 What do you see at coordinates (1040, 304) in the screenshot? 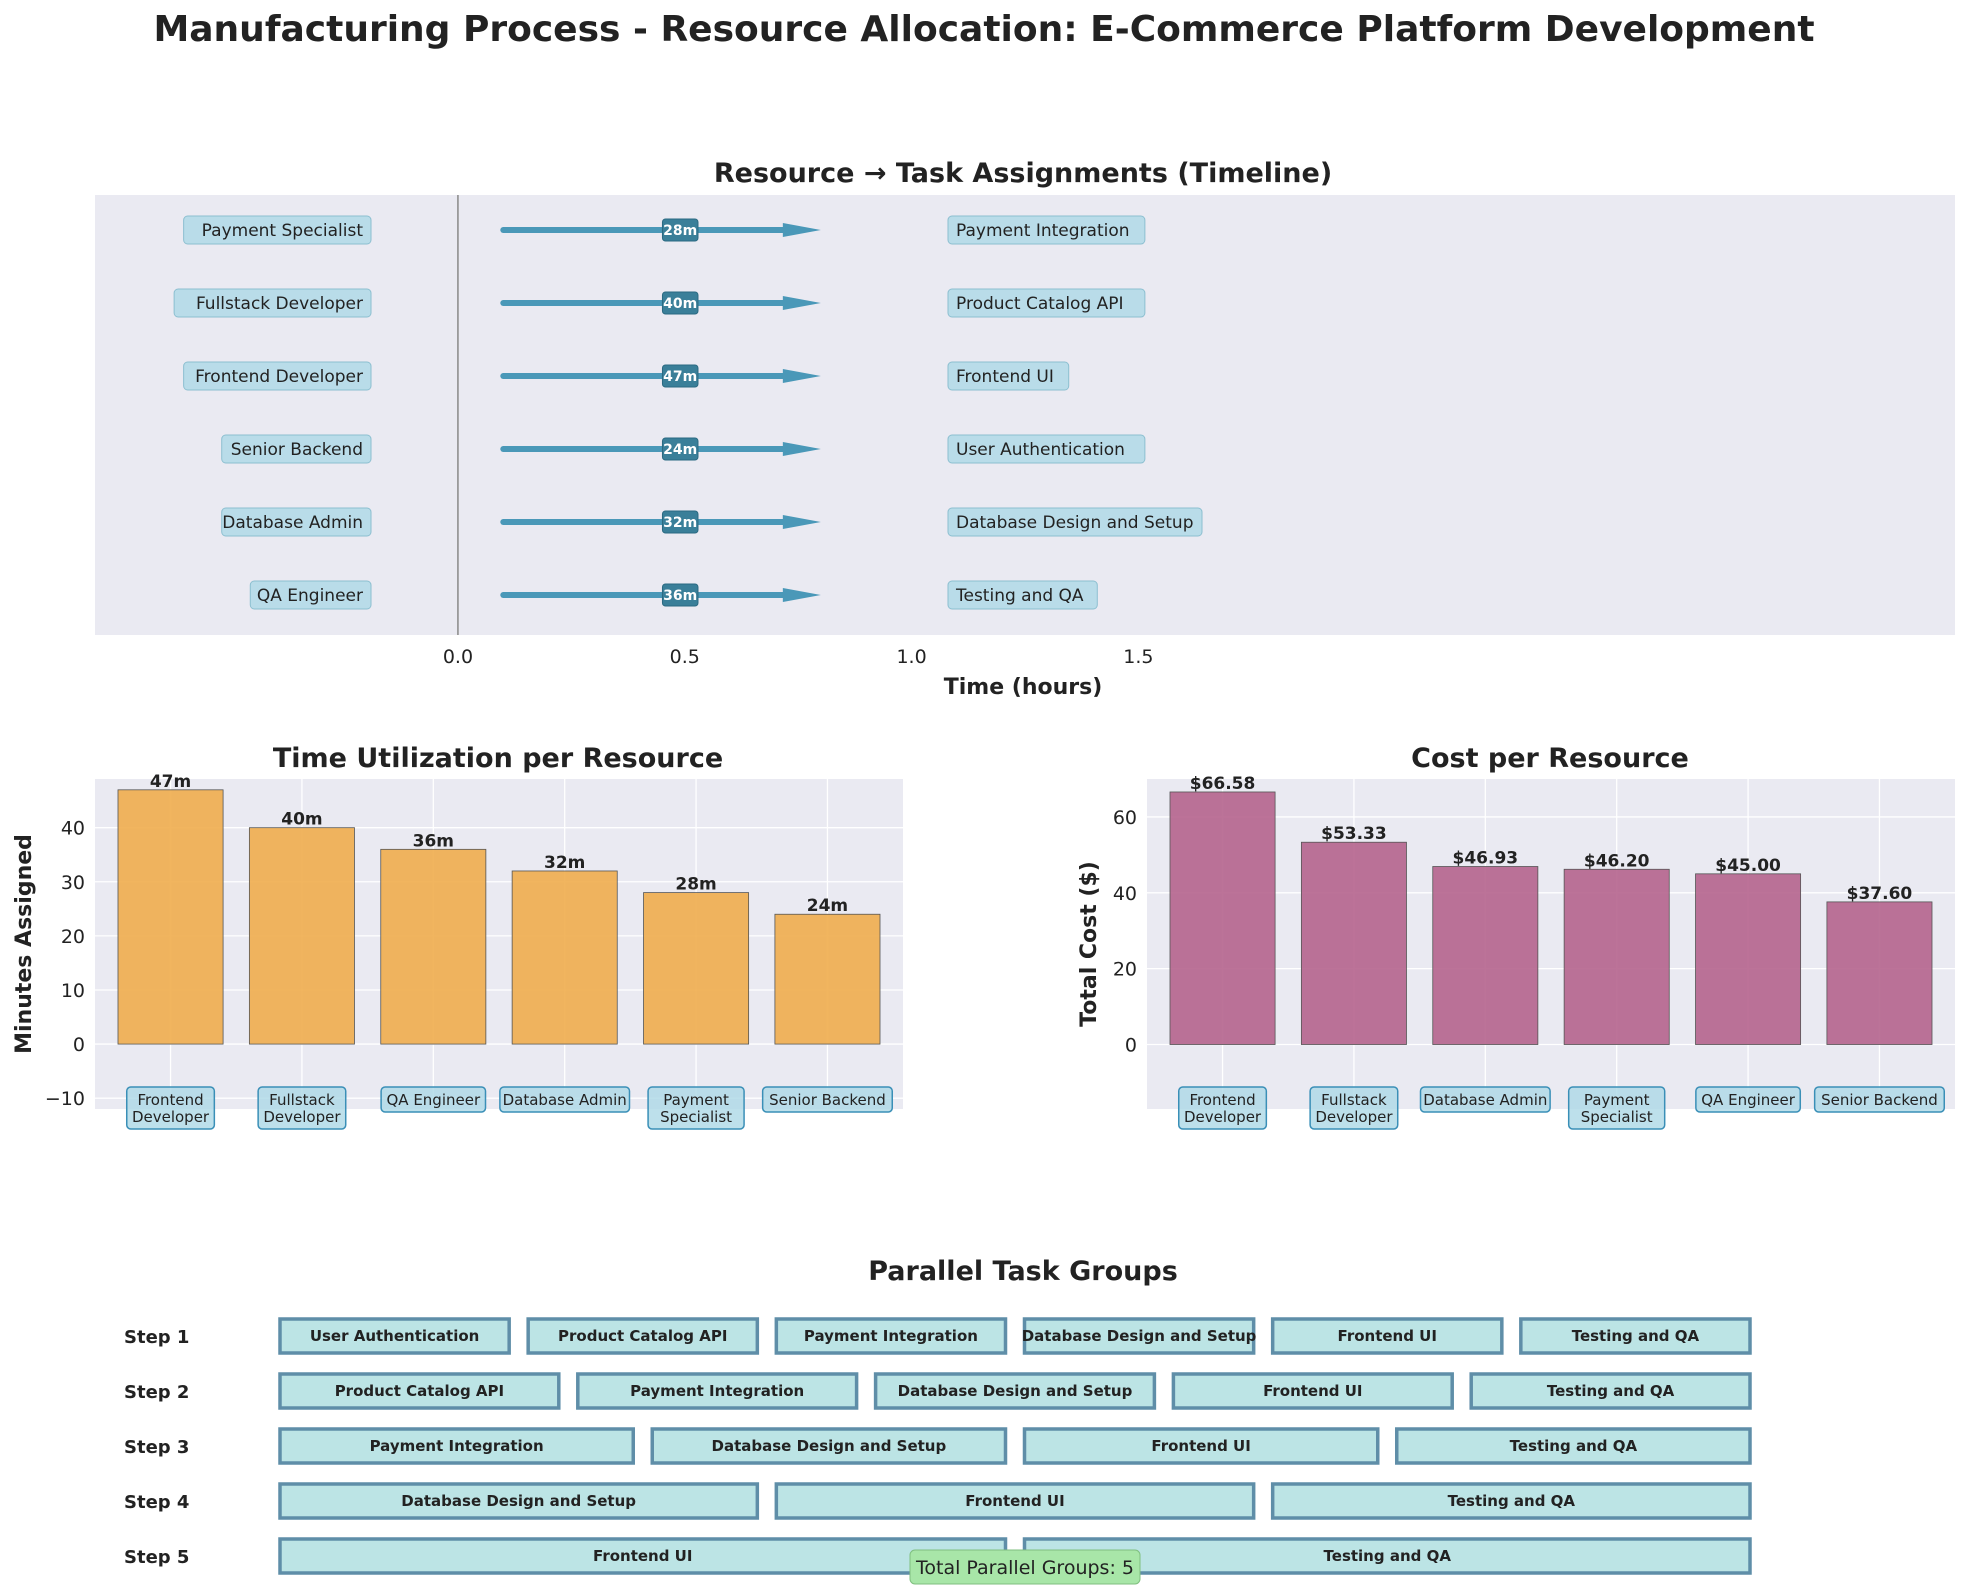
I see `task-label: Product Catalog API` at bounding box center [1040, 304].